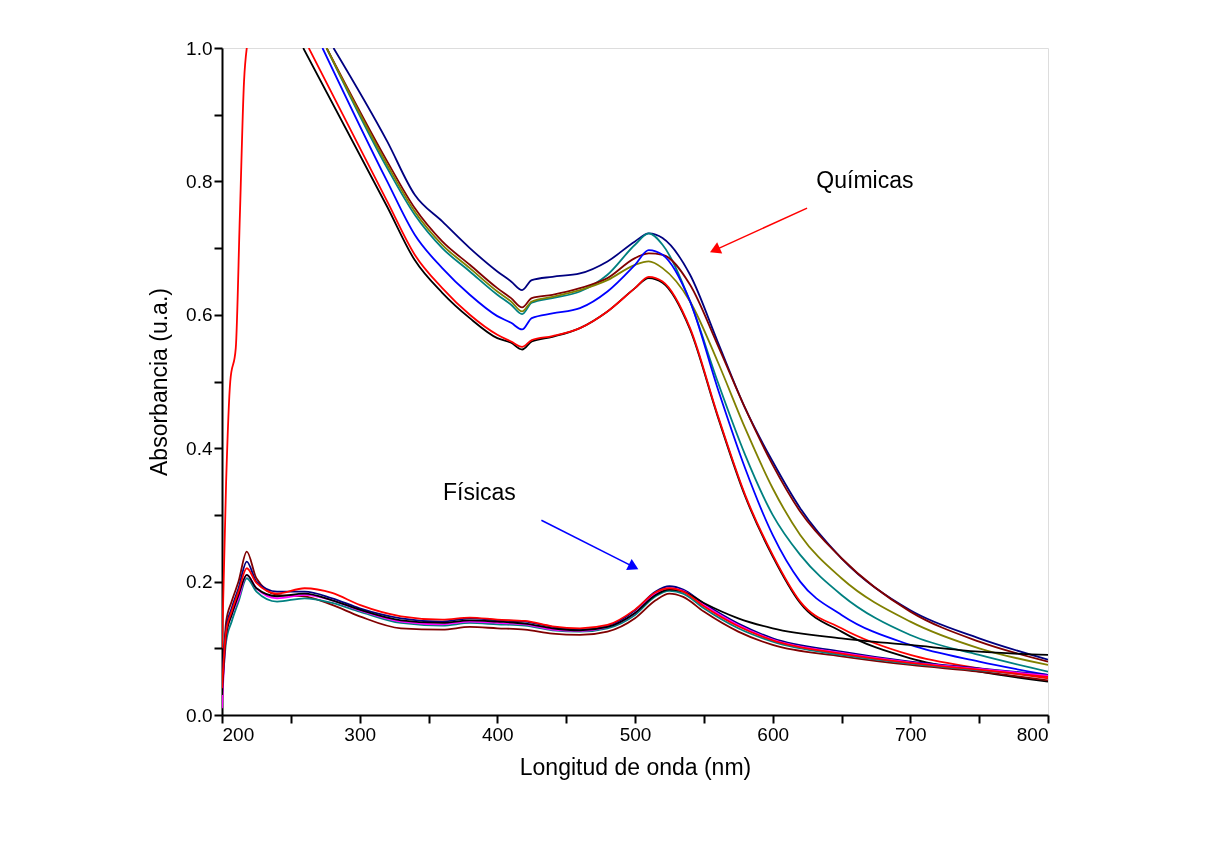 The height and width of the screenshot is (865, 1208). Describe the element at coordinates (360, 734) in the screenshot. I see `x-tick-label: 300` at that location.